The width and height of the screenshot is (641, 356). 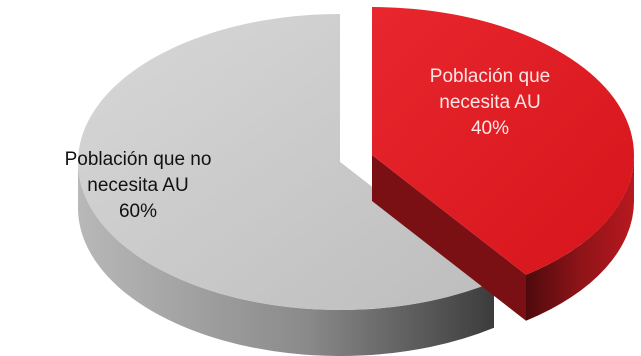 I want to click on slice-no-necesita-au-label-line-1: Población que no, so click(x=138, y=159).